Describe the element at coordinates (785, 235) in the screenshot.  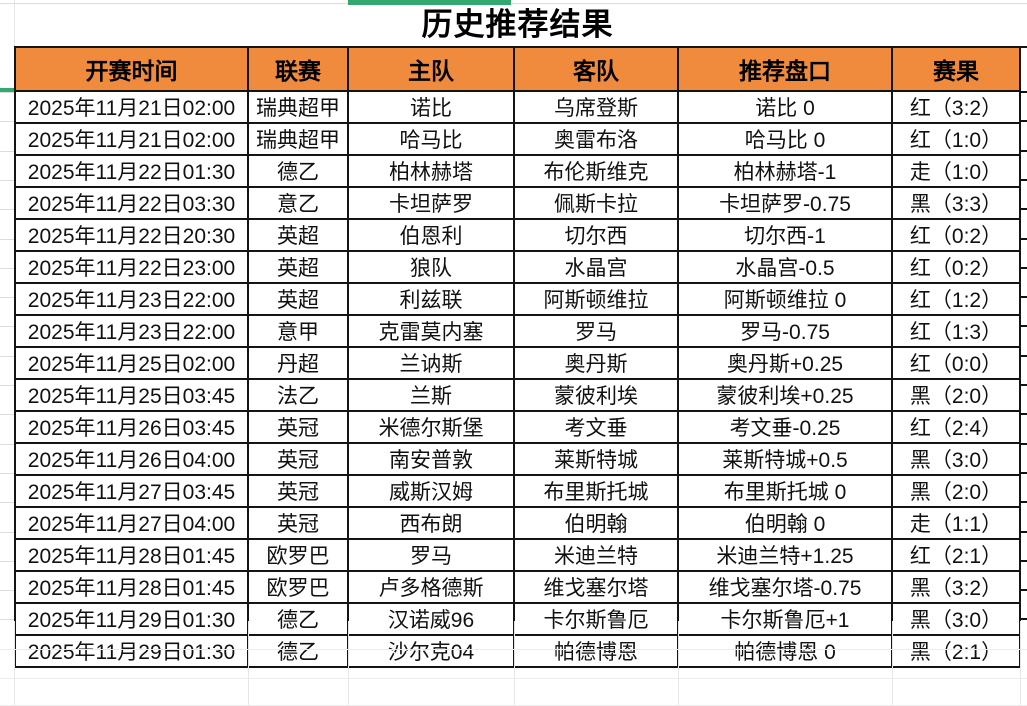
I see `cell-handicap: 切尔西-1` at that location.